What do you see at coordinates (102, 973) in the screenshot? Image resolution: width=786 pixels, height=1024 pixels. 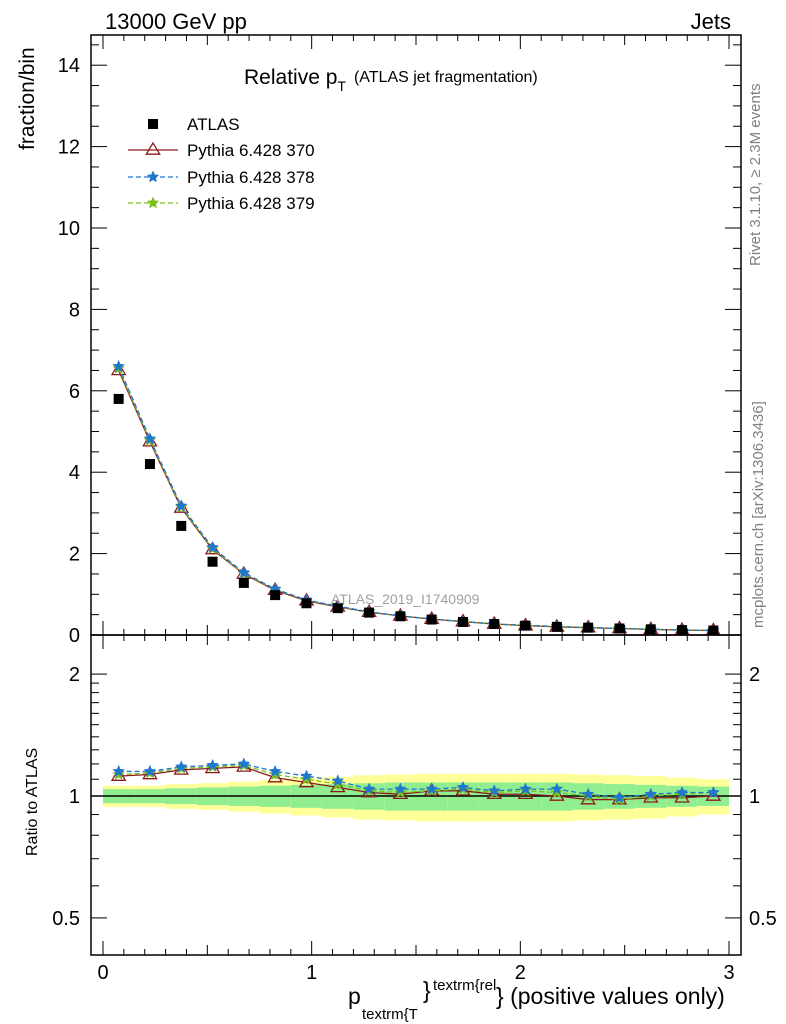 I see `x-tick-label: 0` at bounding box center [102, 973].